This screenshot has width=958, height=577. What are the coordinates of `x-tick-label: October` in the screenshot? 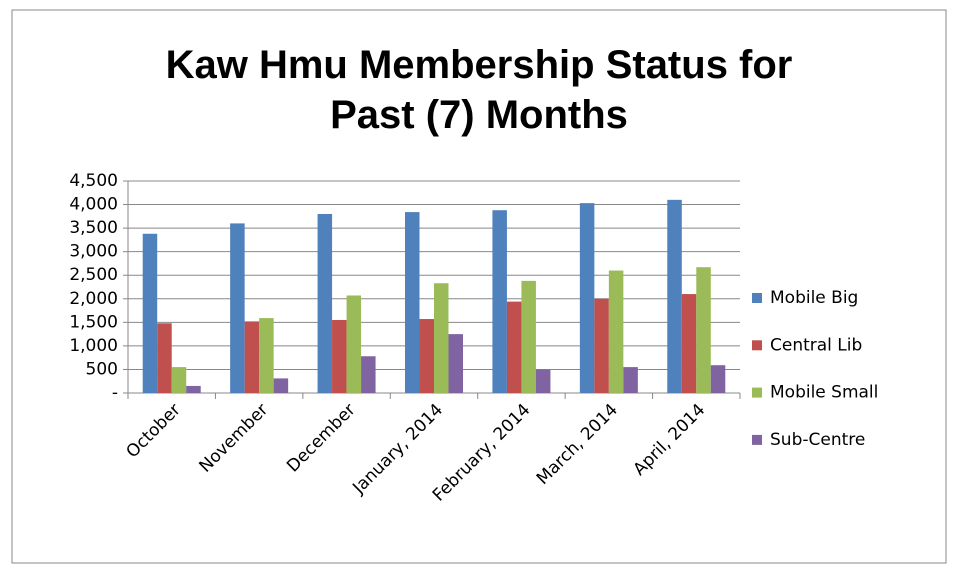 It's located at (154, 431).